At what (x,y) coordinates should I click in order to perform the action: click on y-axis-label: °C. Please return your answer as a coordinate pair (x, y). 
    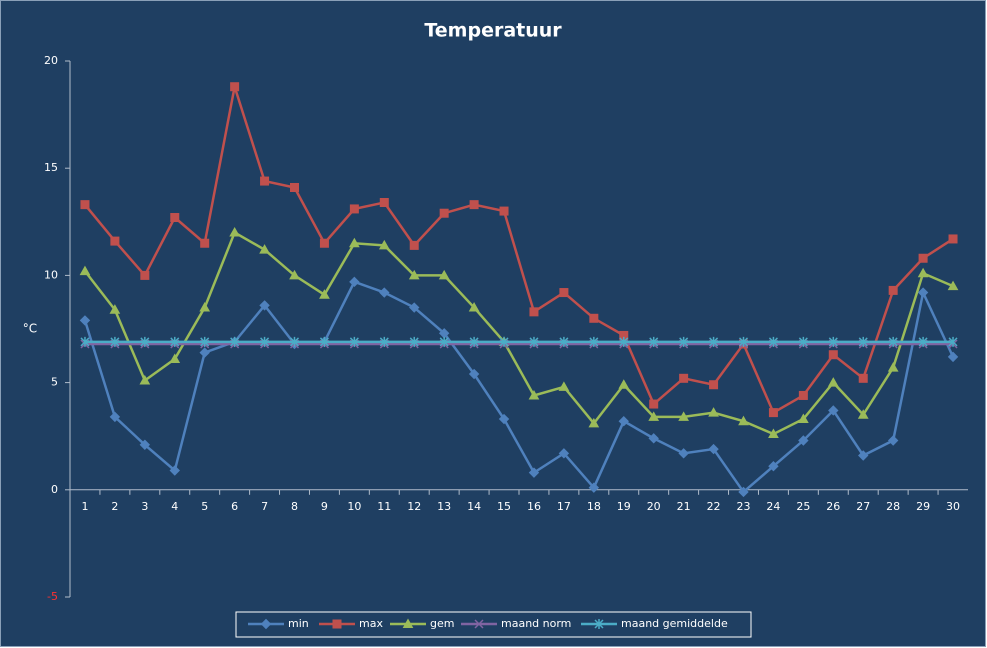
    Looking at the image, I should click on (30, 329).